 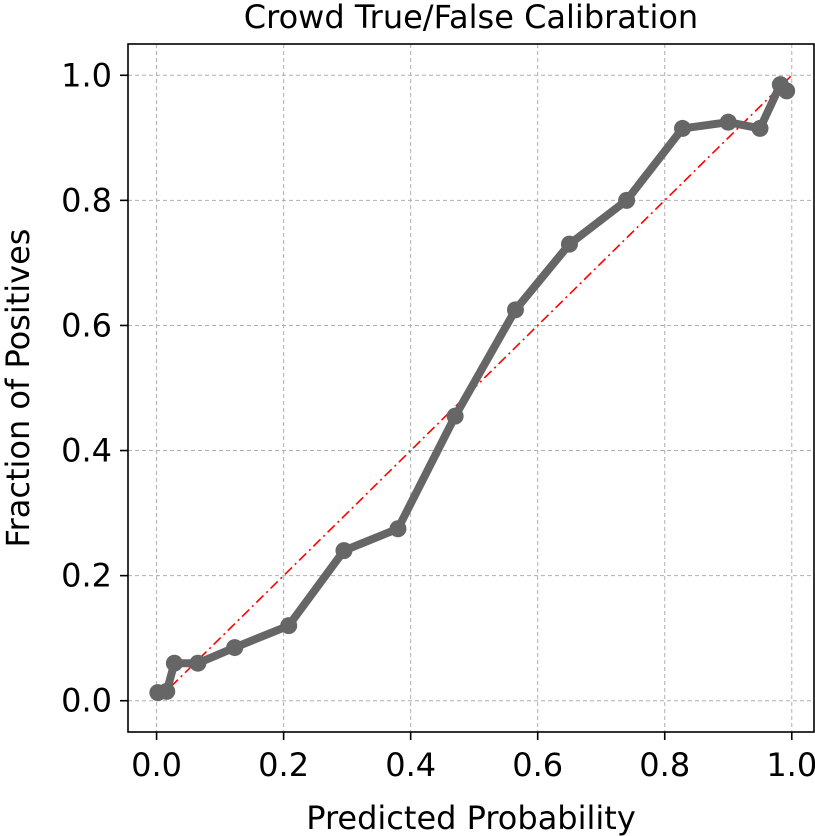 I want to click on x-tick-label: 0.0, so click(x=156, y=765).